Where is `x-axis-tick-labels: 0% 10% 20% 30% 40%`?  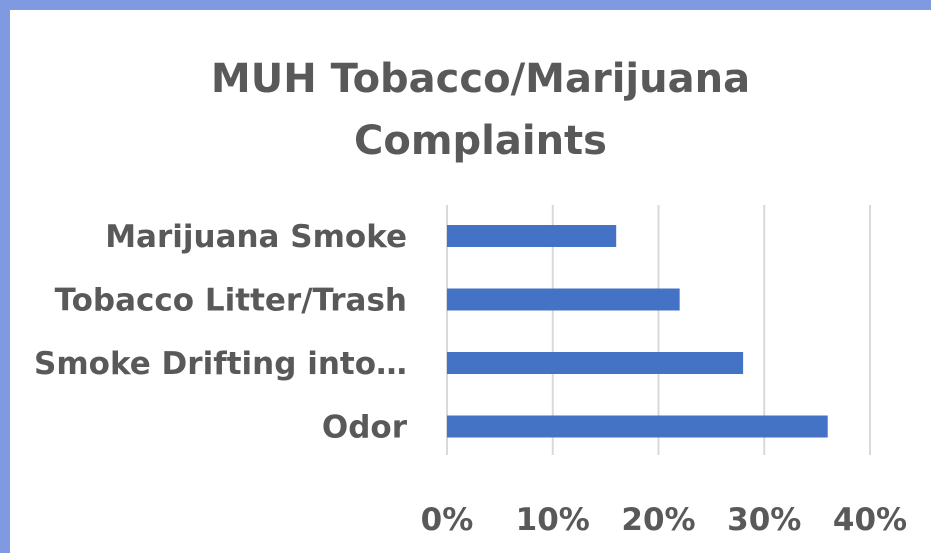
x-axis-tick-labels: 0% 10% 20% 30% 40% is located at coordinates (664, 520).